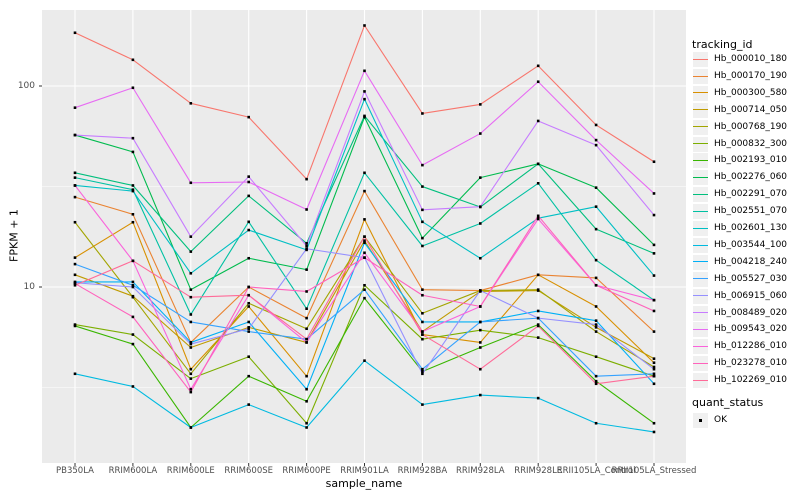 The image size is (800, 500). What do you see at coordinates (596, 471) in the screenshot?
I see `x-tick-label: RRII105LA_Control` at bounding box center [596, 471].